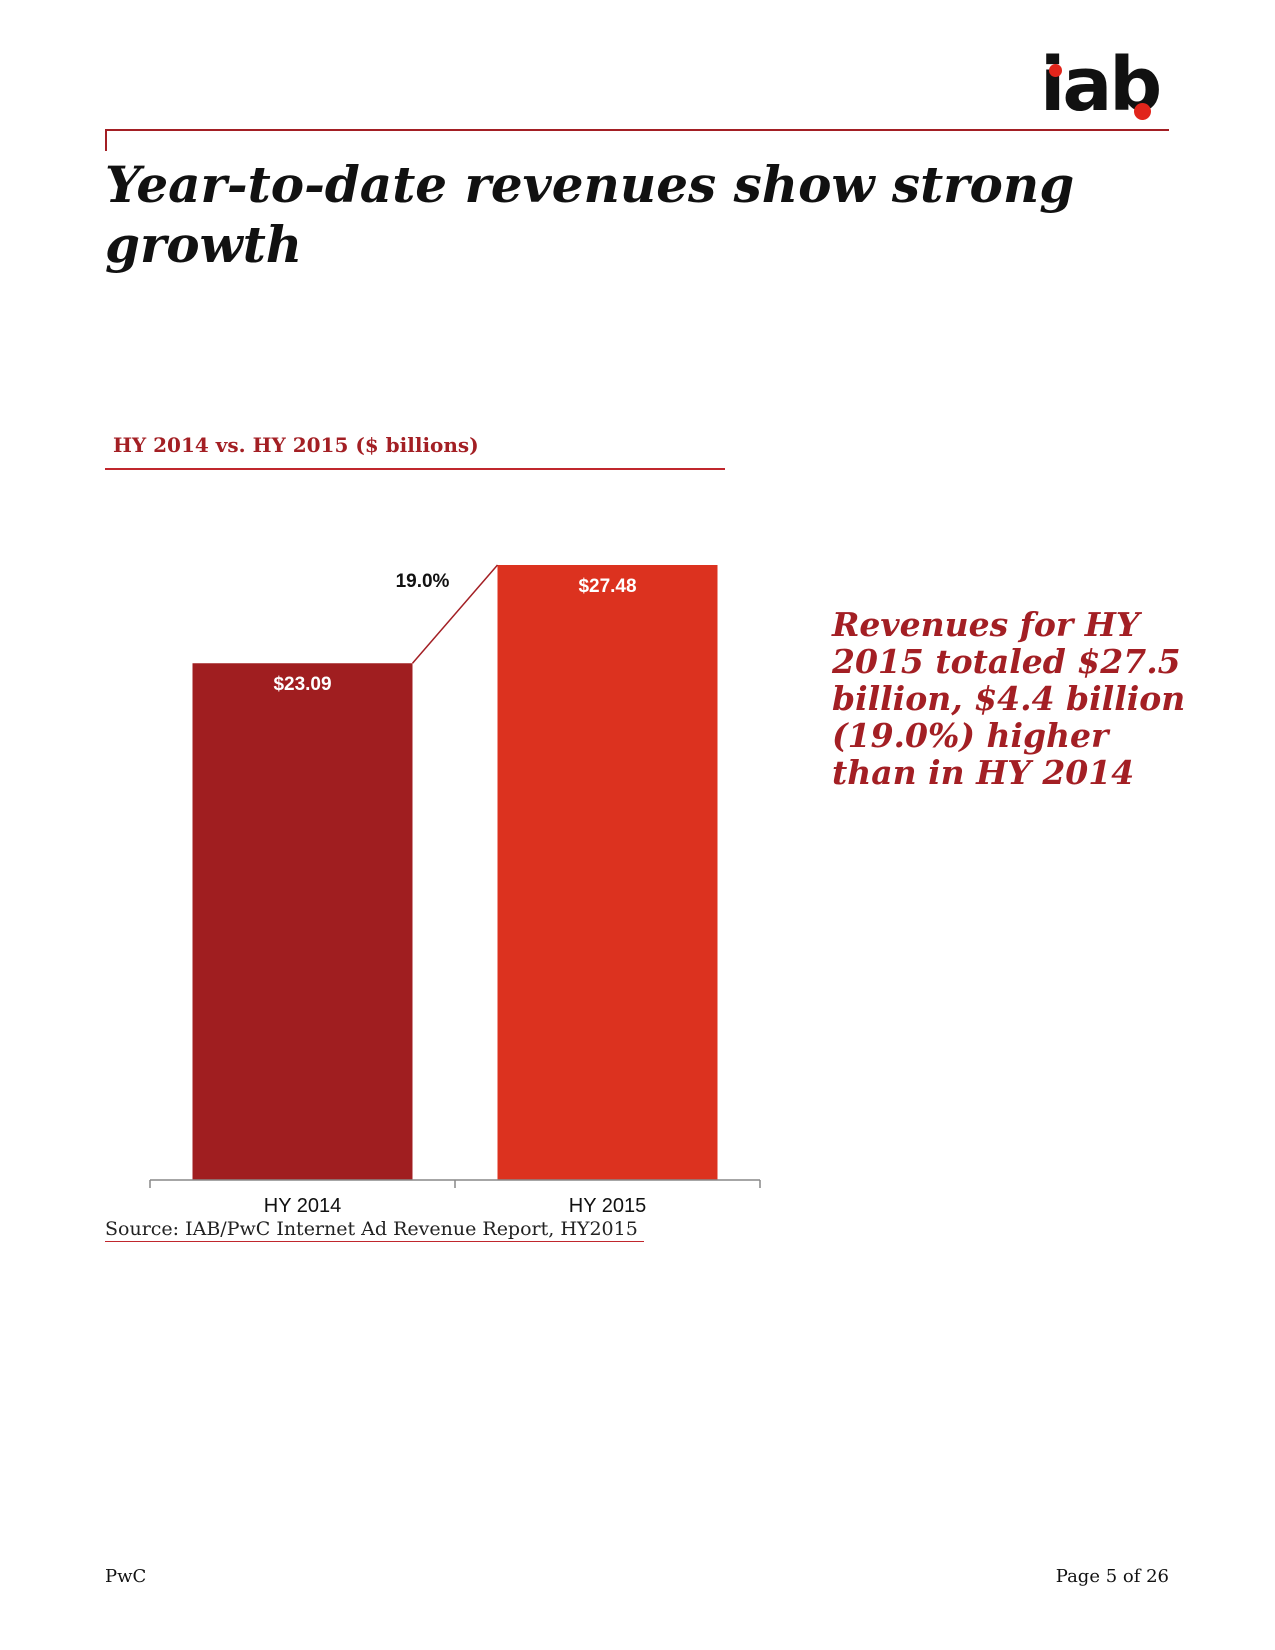 This screenshot has width=1275, height=1650. I want to click on footer-brand: PwC, so click(126, 1576).